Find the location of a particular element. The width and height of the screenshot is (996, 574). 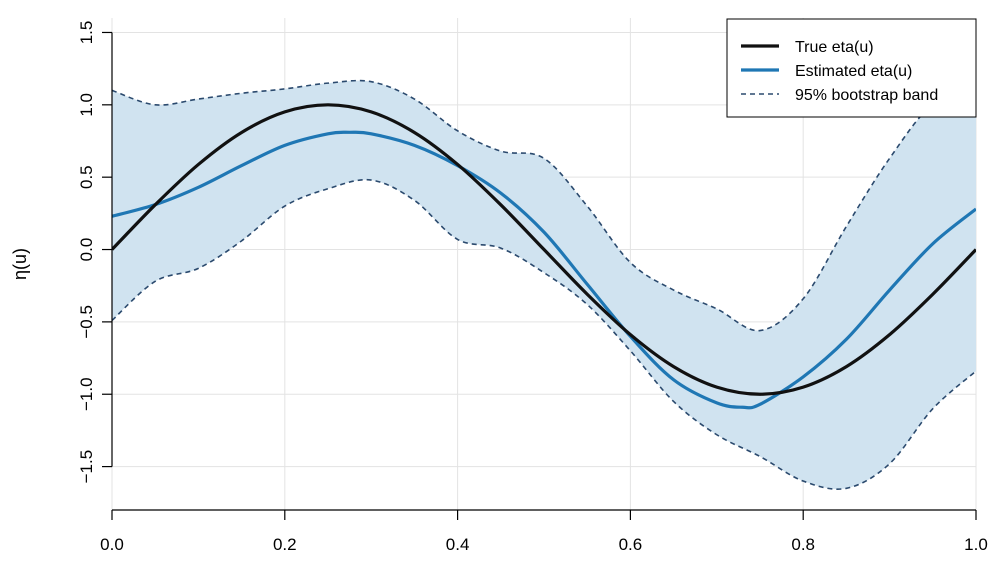

legend-entry-band-label: 95% bootstrap band is located at coordinates (866, 95).